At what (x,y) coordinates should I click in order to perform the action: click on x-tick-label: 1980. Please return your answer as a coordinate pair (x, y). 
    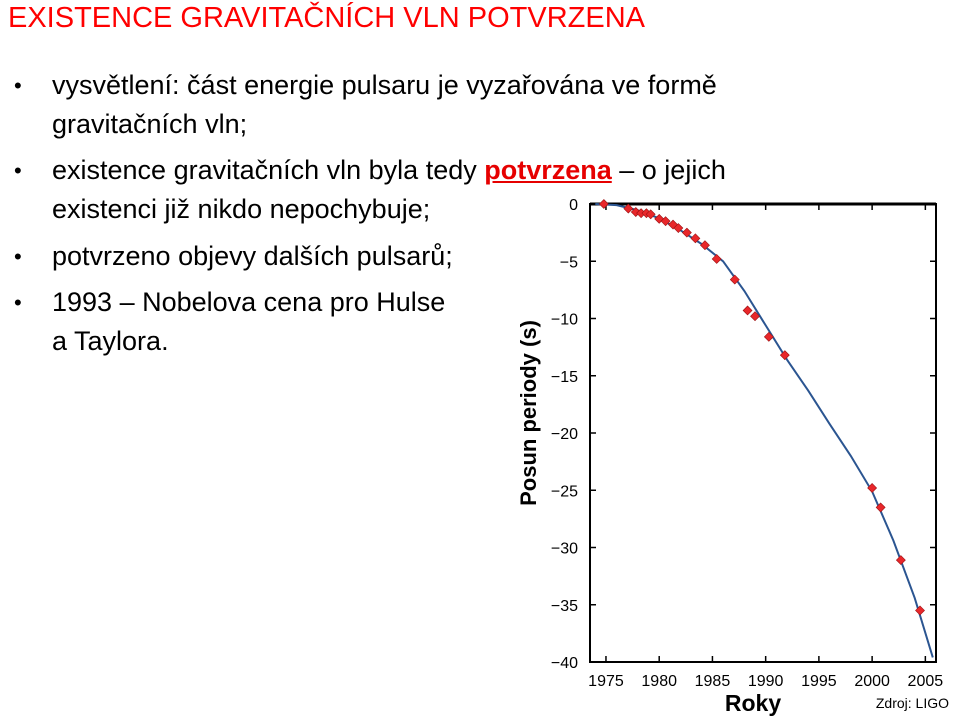
    Looking at the image, I should click on (659, 681).